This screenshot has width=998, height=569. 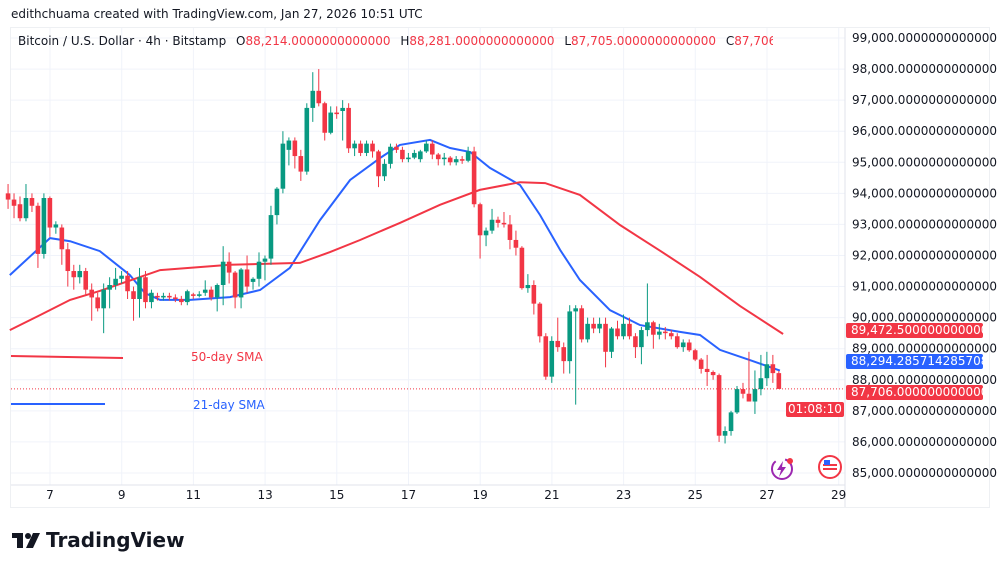 I want to click on sma50-label: 50-day SMA, so click(x=227, y=357).